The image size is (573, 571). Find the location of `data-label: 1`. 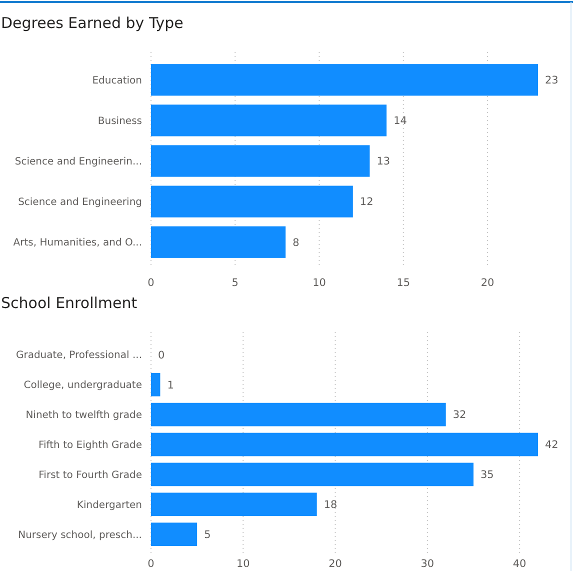

data-label: 1 is located at coordinates (170, 385).